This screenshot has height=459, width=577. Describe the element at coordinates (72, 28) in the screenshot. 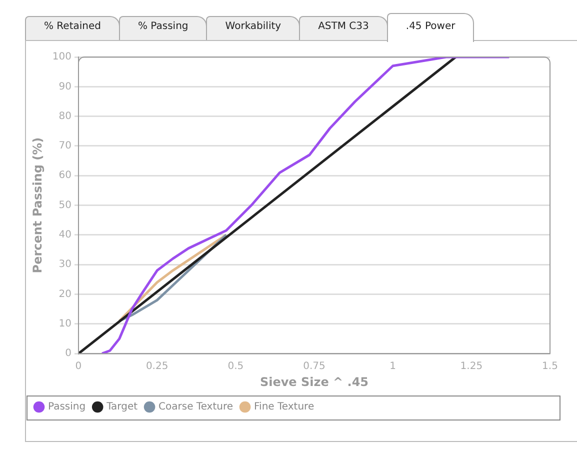

I see `text: % Retained` at that location.